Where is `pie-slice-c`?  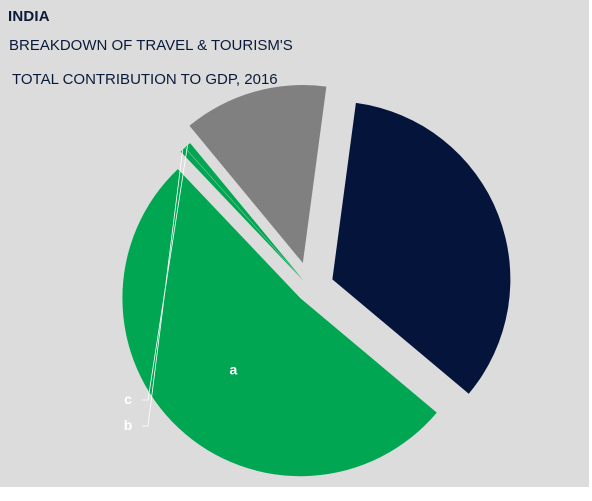 pie-slice-c is located at coordinates (244, 212).